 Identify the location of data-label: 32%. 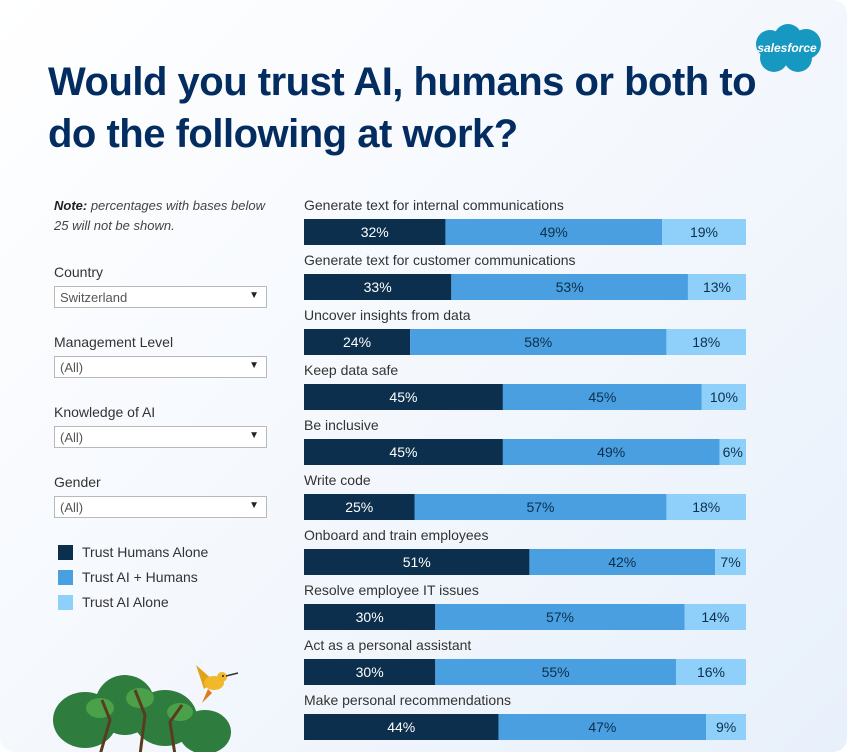
(375, 232).